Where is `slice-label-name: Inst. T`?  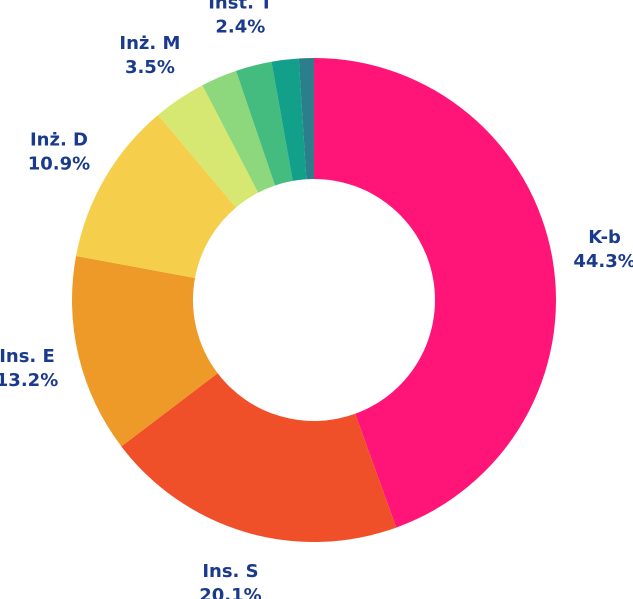 slice-label-name: Inst. T is located at coordinates (240, 6).